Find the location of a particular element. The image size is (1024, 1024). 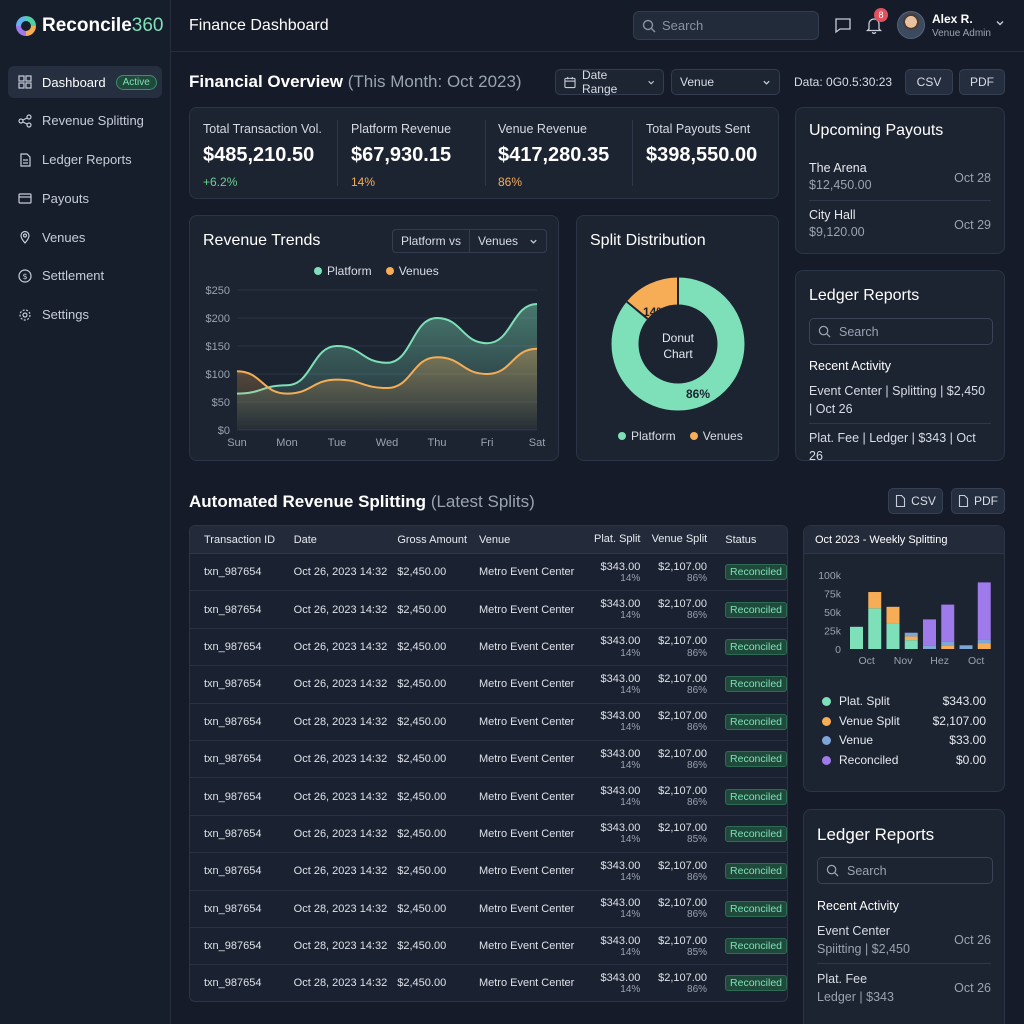

legend-item-venues: Venues is located at coordinates (716, 436).